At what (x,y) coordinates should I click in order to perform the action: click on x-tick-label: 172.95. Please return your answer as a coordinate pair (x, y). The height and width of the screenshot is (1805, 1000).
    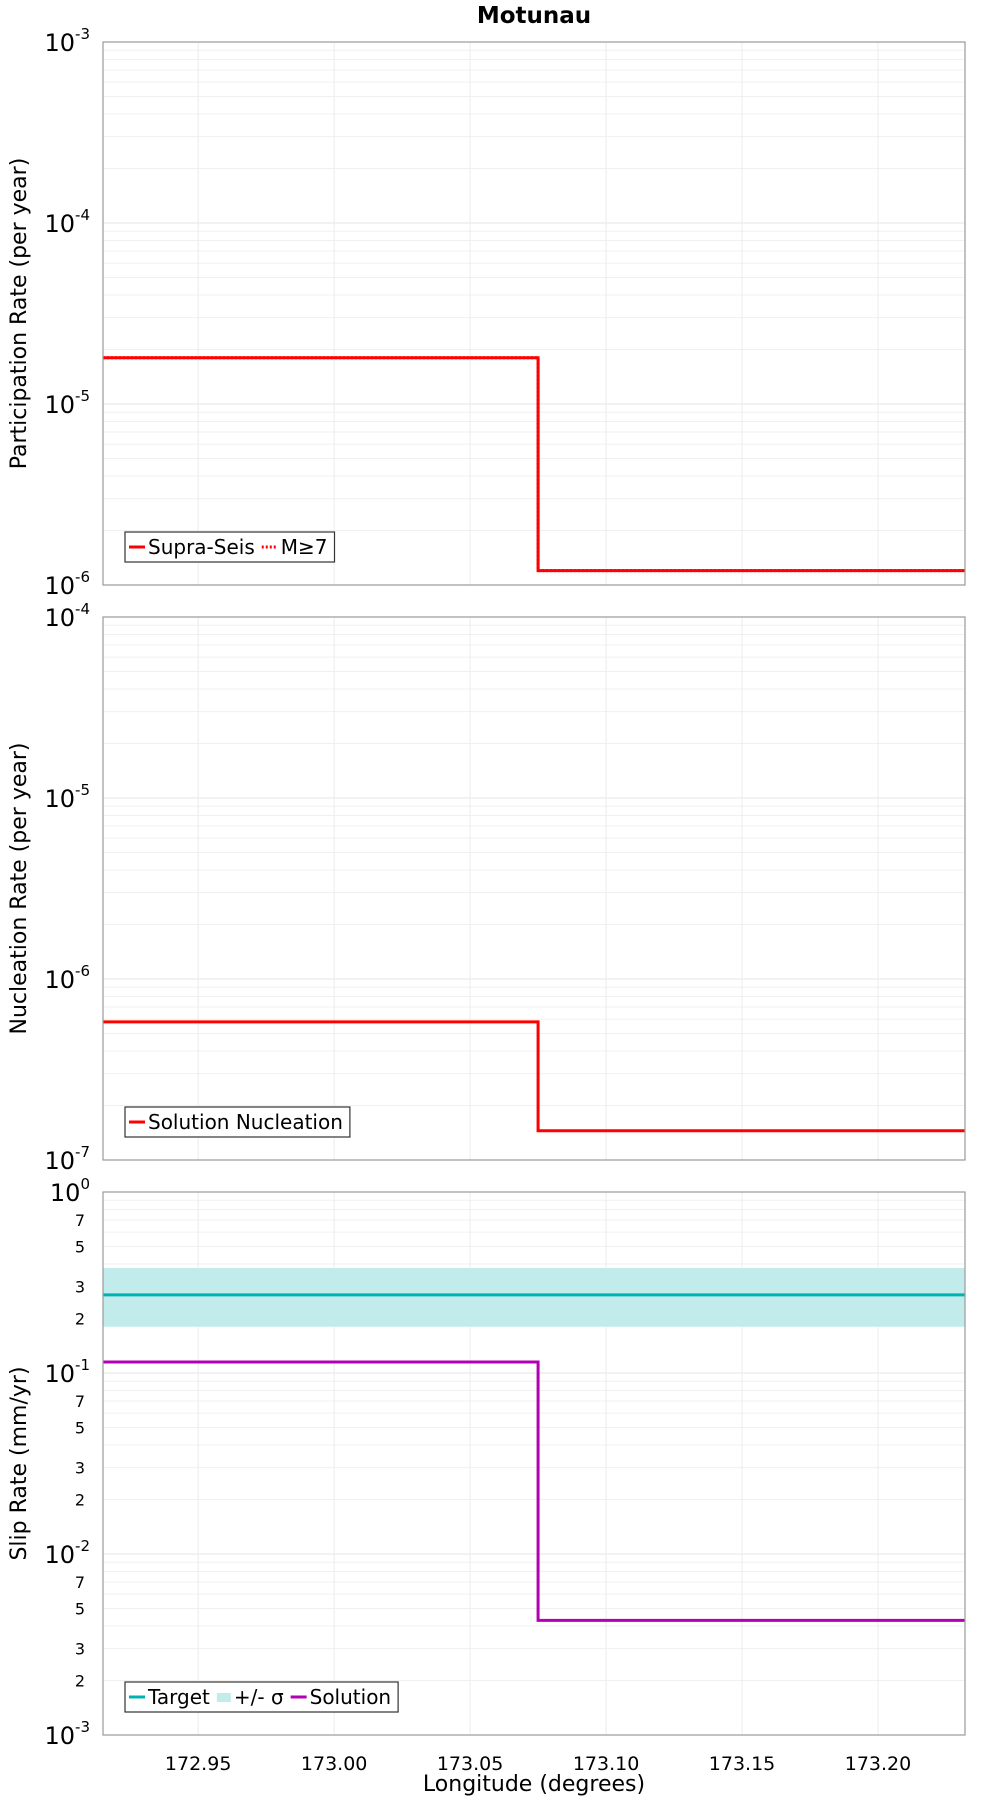
    Looking at the image, I should click on (198, 1764).